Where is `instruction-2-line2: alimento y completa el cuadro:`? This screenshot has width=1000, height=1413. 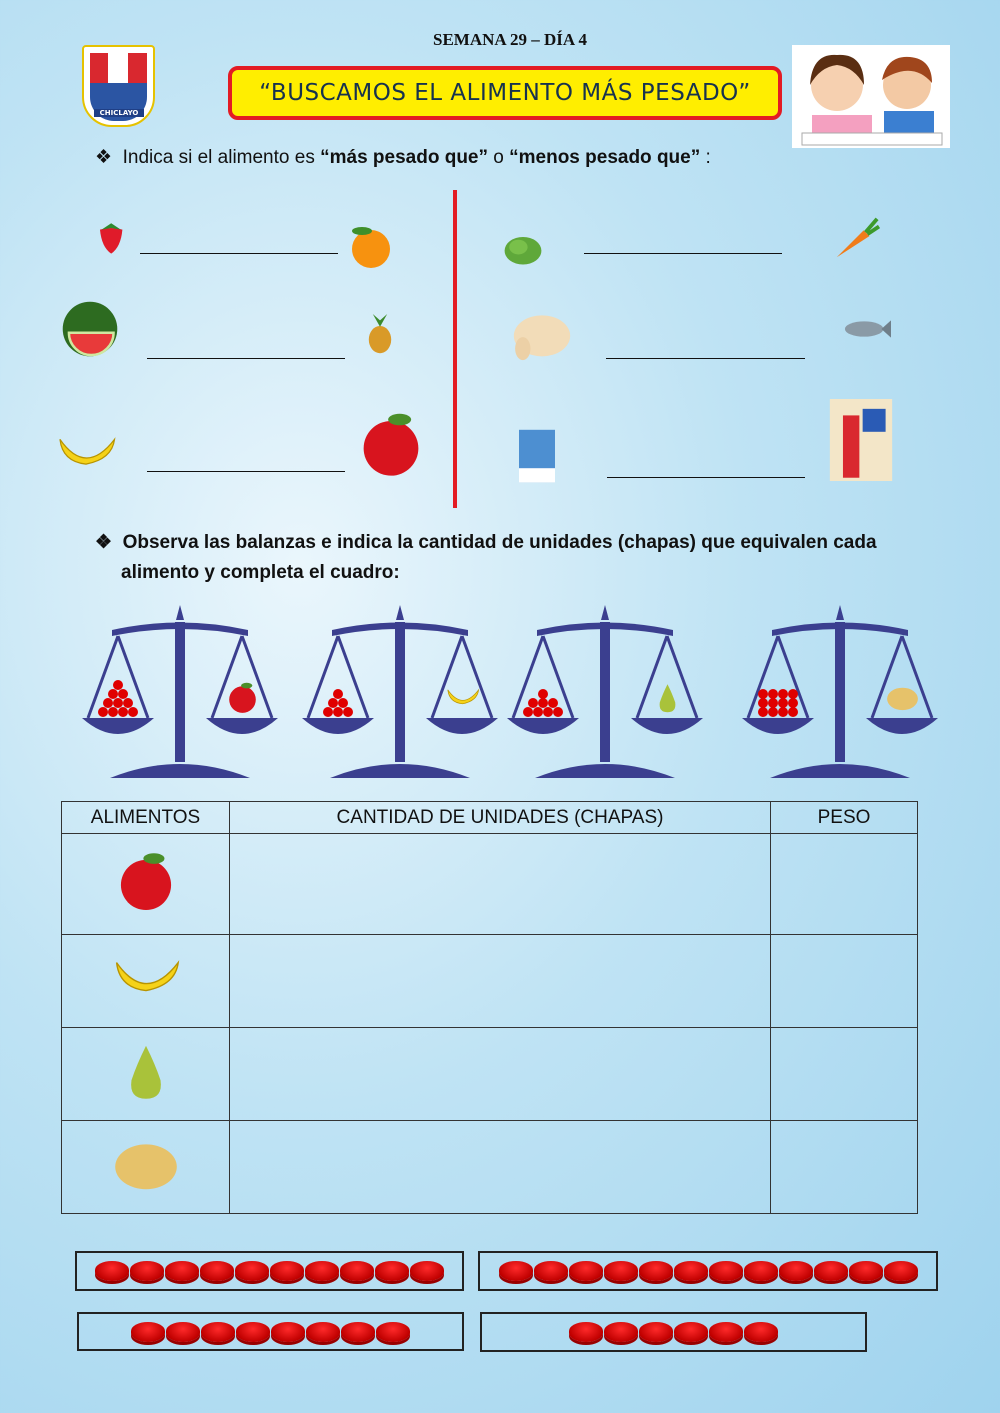
instruction-2-line2: alimento y completa el cuadro: is located at coordinates (260, 572).